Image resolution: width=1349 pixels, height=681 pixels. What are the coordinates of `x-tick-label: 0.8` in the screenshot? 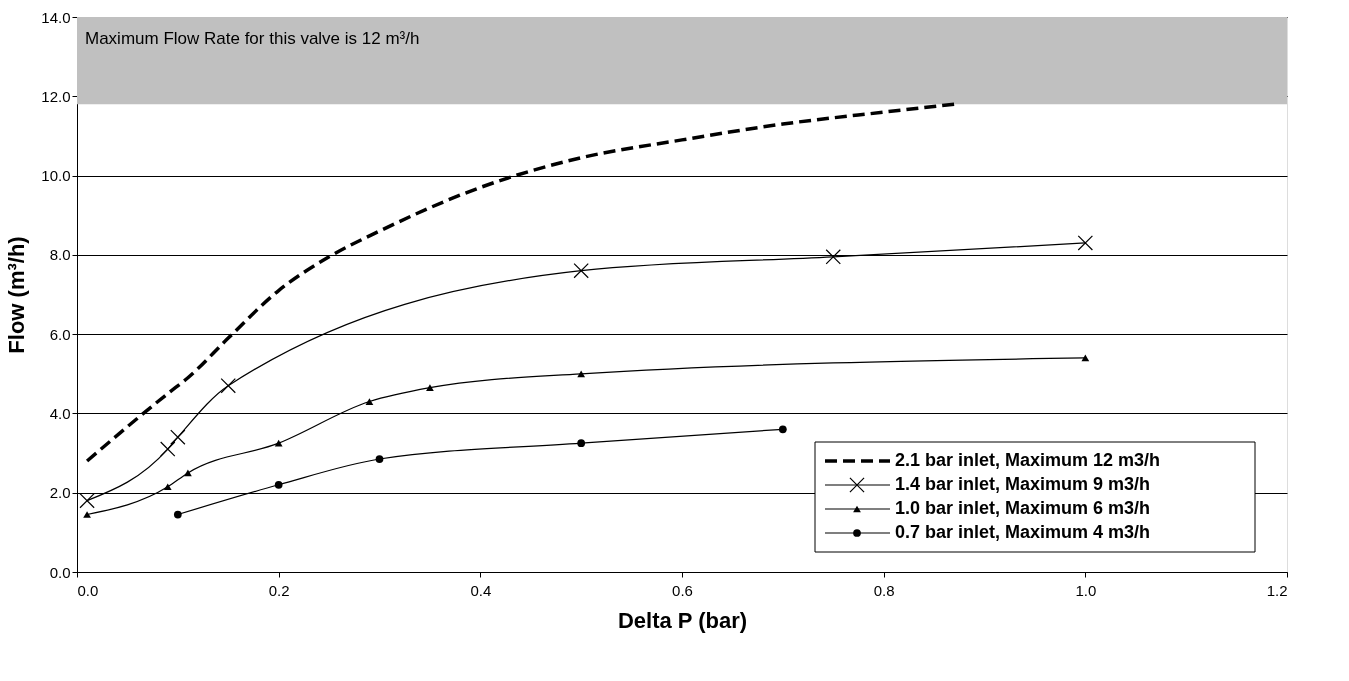 It's located at (884, 590).